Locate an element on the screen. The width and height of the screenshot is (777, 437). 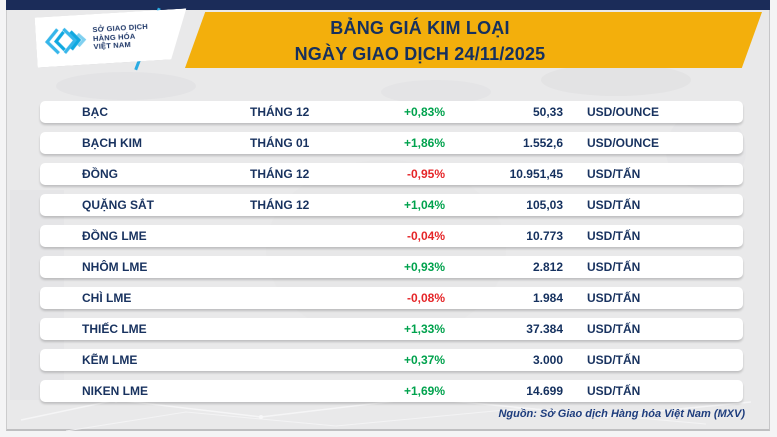
table-row: ĐỒNG THÁNG 12 -0,95% 10.951,45 USD/TẤN is located at coordinates (391, 174).